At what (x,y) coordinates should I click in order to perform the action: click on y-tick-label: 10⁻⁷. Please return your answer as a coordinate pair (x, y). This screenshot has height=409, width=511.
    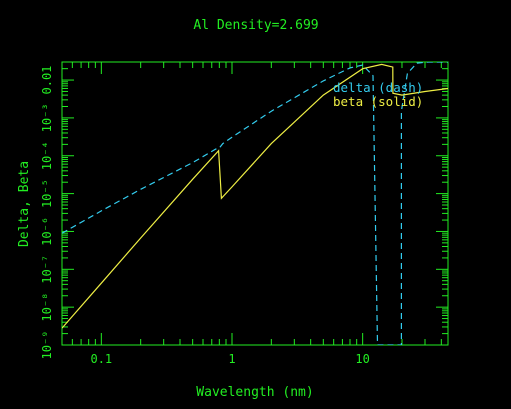
    Looking at the image, I should click on (47, 269).